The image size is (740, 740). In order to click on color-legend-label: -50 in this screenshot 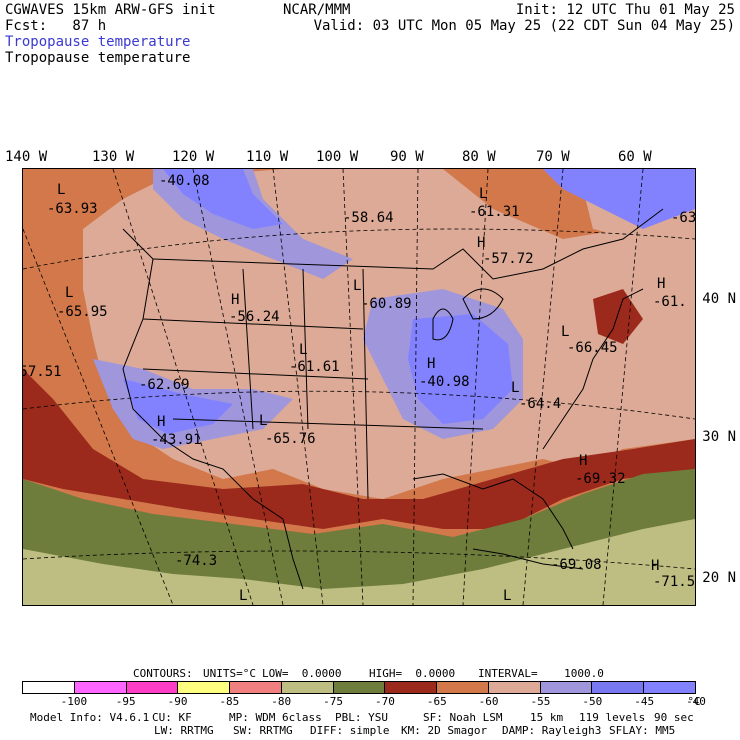, I will do `click(592, 701)`.